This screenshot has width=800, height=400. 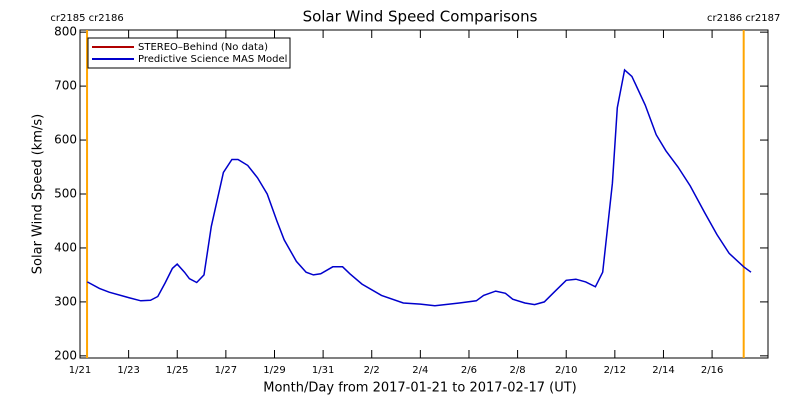 What do you see at coordinates (518, 370) in the screenshot?
I see `x-tick-label: 2/8` at bounding box center [518, 370].